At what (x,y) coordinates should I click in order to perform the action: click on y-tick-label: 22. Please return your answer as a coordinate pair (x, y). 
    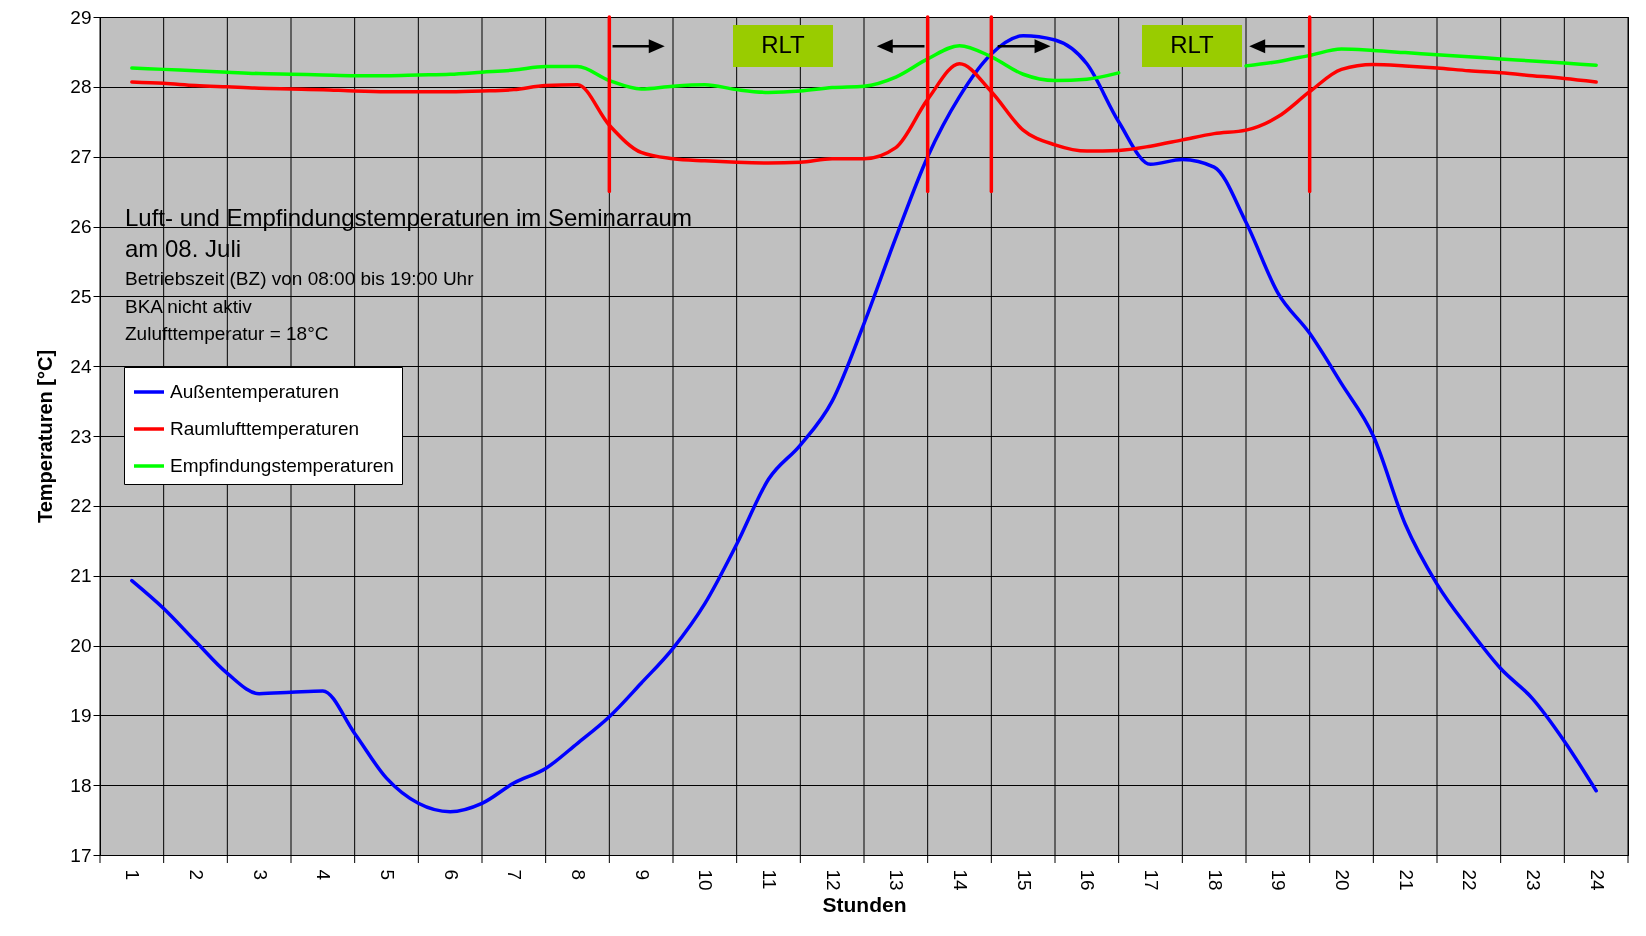
    Looking at the image, I should click on (81, 506).